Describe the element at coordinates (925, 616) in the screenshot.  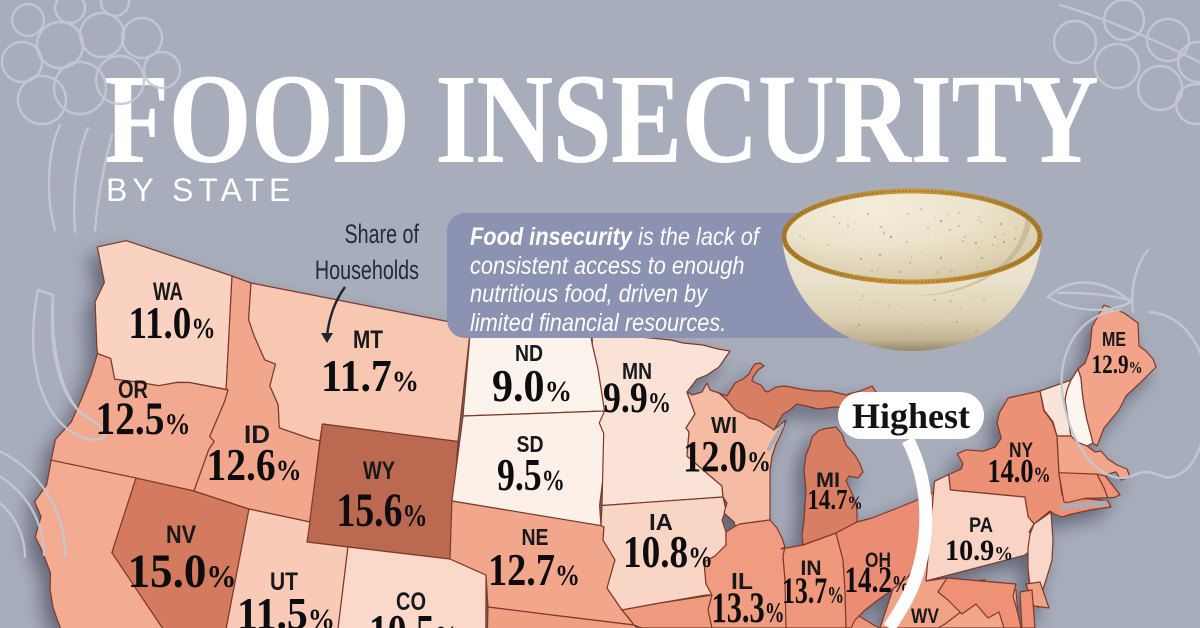
I see `svg-text: WV` at that location.